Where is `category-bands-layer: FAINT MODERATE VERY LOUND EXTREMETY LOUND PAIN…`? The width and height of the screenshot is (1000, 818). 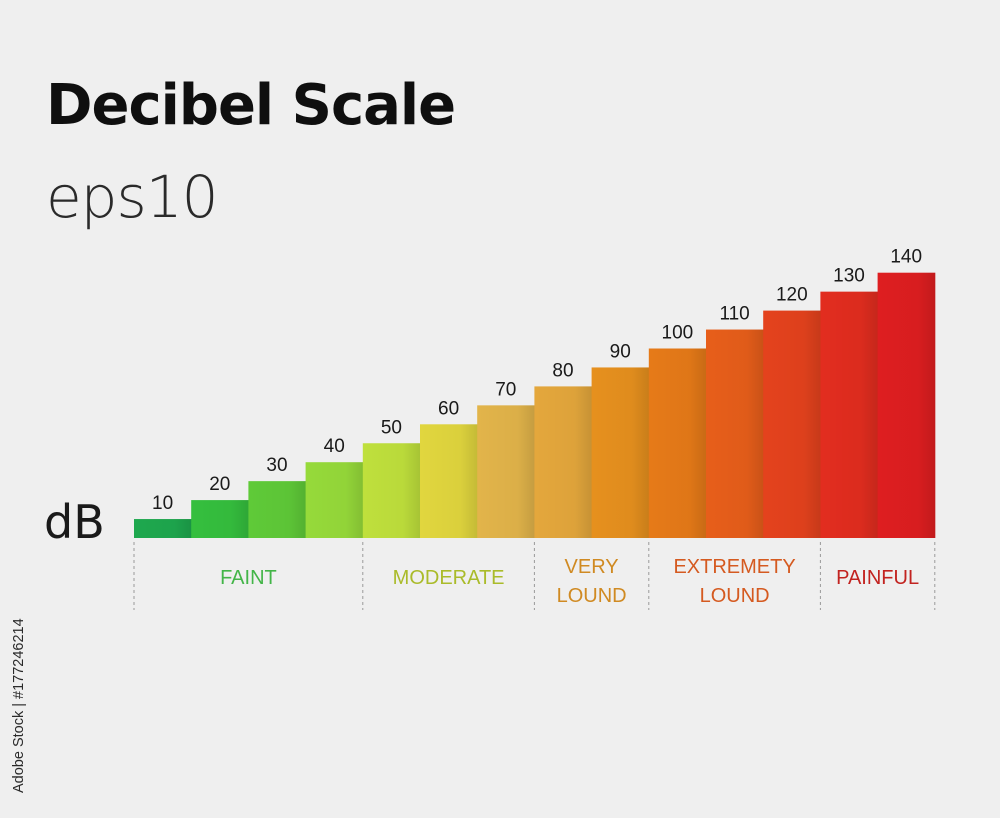
category-bands-layer: FAINT MODERATE VERY LOUND EXTREMETY LOUND PAIN… is located at coordinates (534, 576).